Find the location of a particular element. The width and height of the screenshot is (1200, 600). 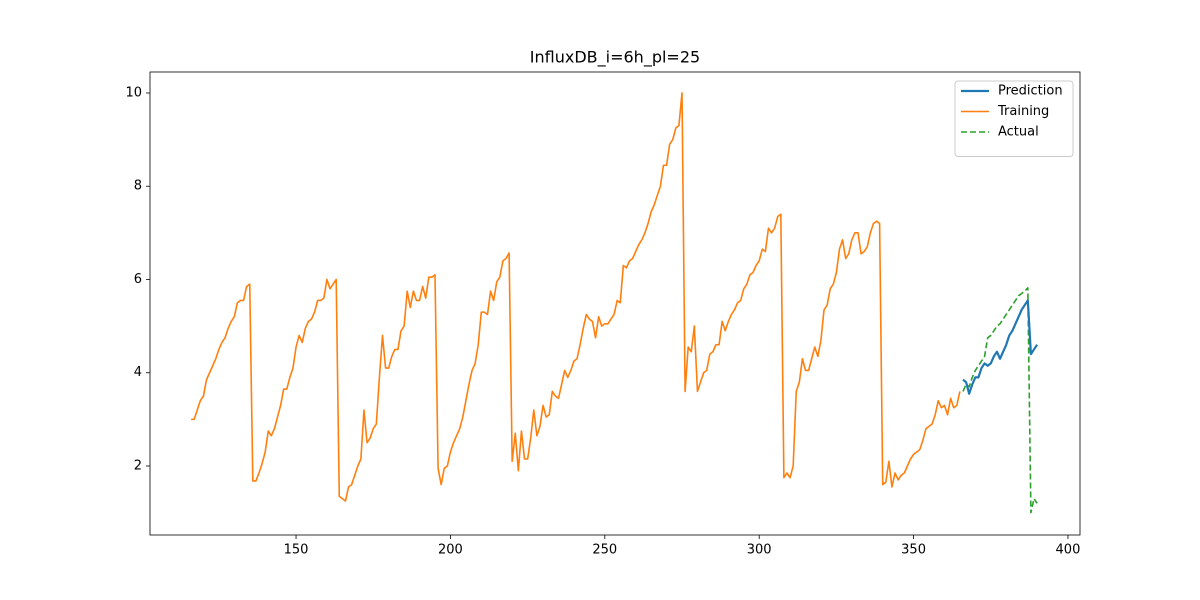

y-tick-label: 4 is located at coordinates (138, 372).